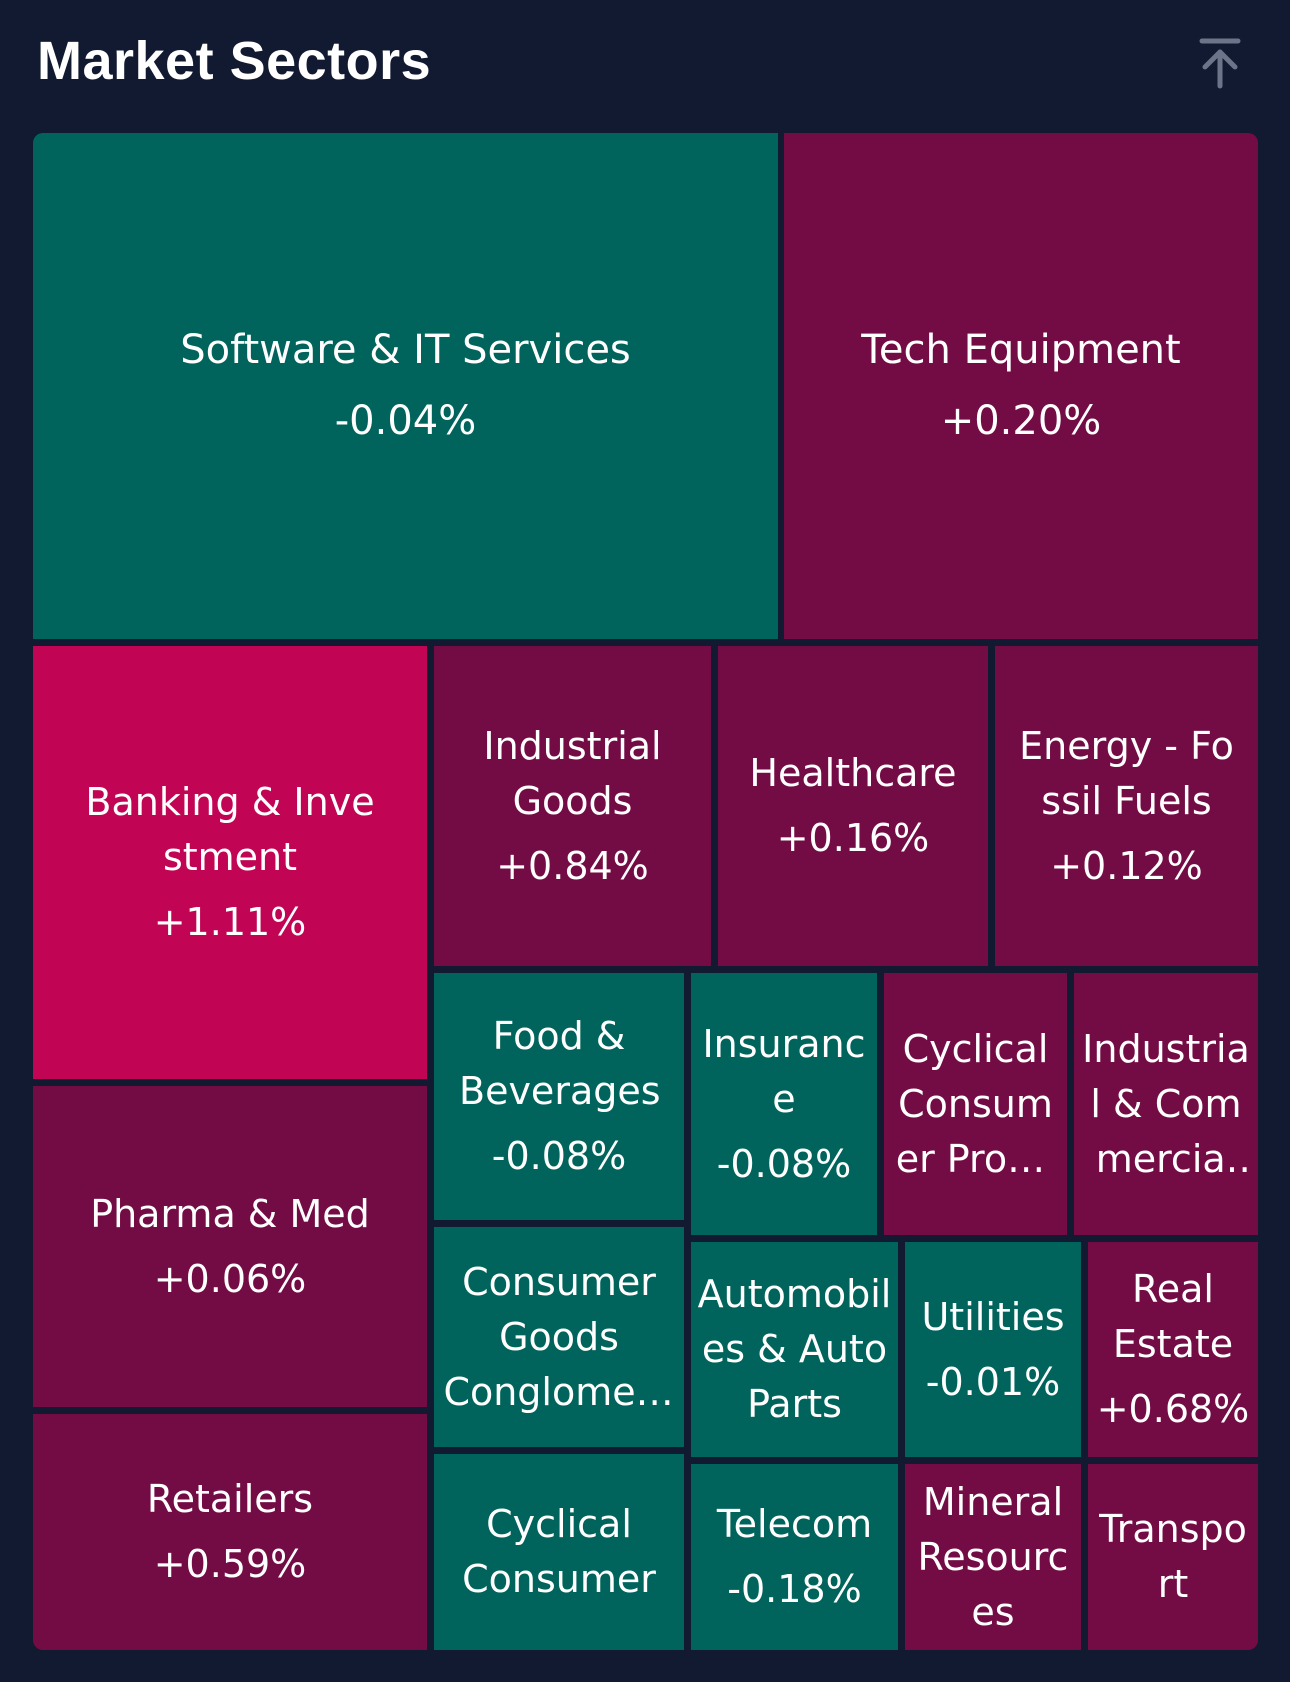 This screenshot has width=1290, height=1682. What do you see at coordinates (853, 806) in the screenshot?
I see `sector-tile-healthcare: Healthcare +0.16%` at bounding box center [853, 806].